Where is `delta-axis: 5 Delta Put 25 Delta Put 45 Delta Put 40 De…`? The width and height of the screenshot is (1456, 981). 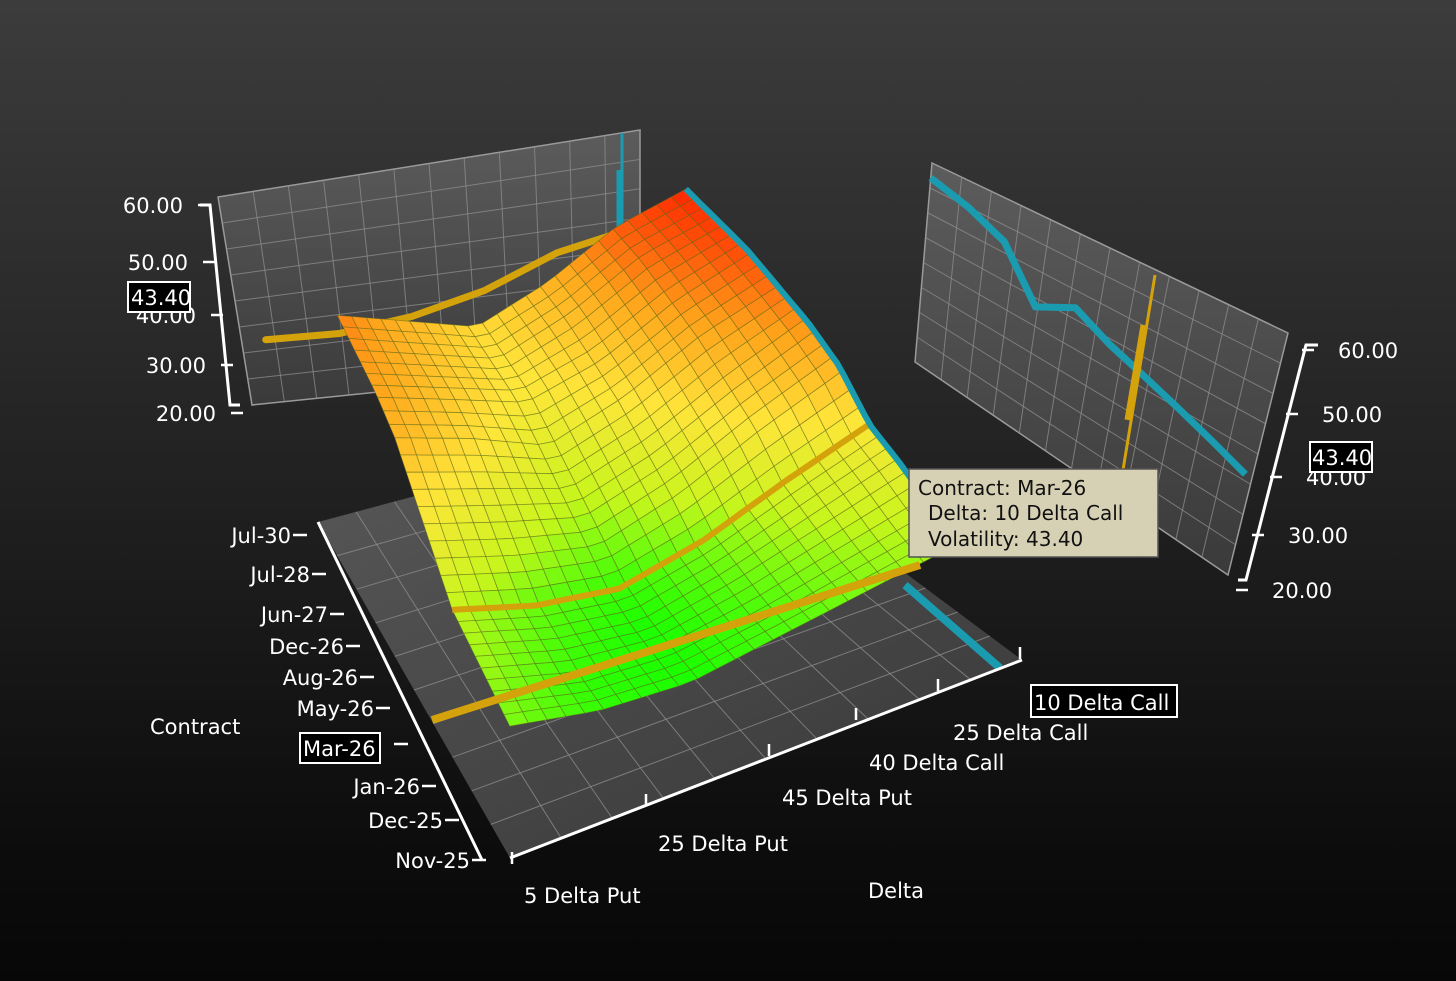
delta-axis: 5 Delta Put 25 Delta Put 45 Delta Put 40 De… is located at coordinates (798, 777).